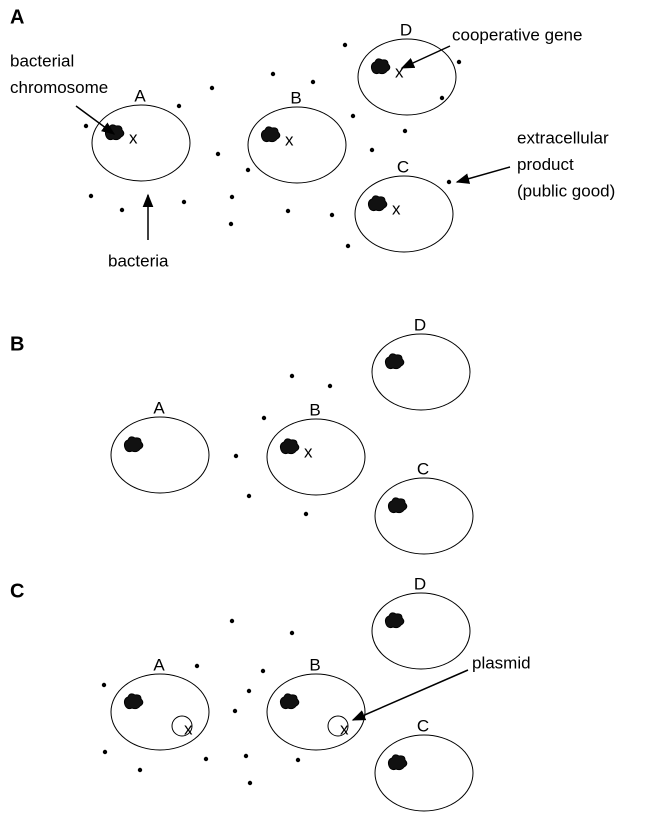  I want to click on annotation: (public good), so click(566, 190).